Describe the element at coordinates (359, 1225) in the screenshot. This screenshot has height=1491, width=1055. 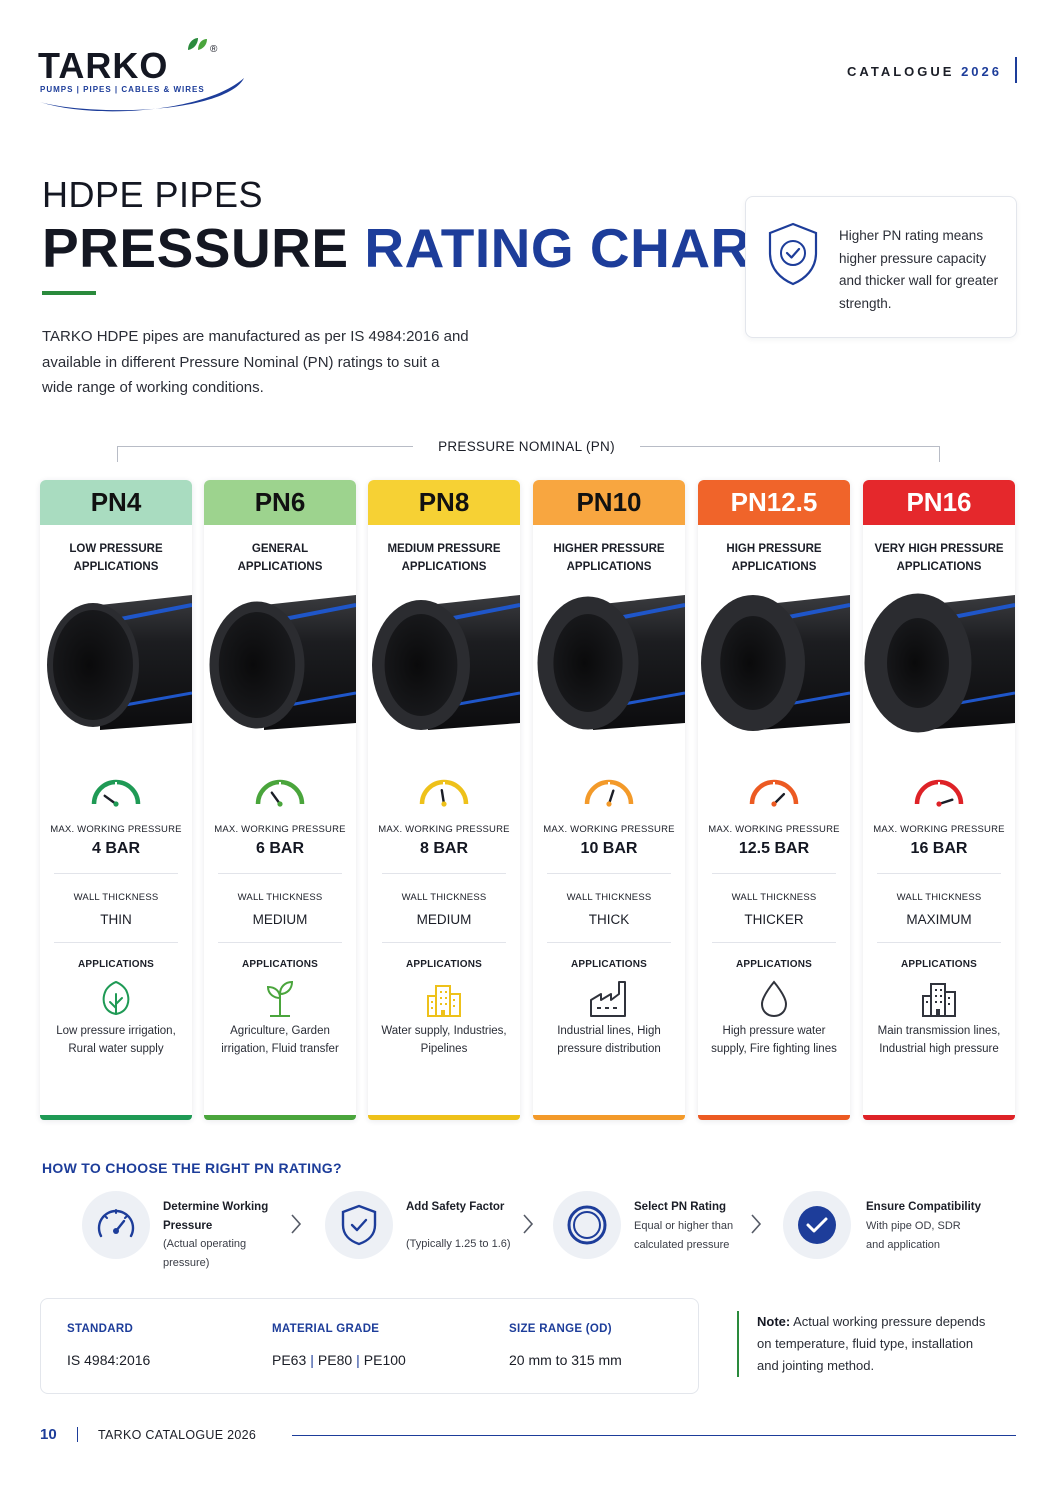
I see `step-2-badge` at that location.